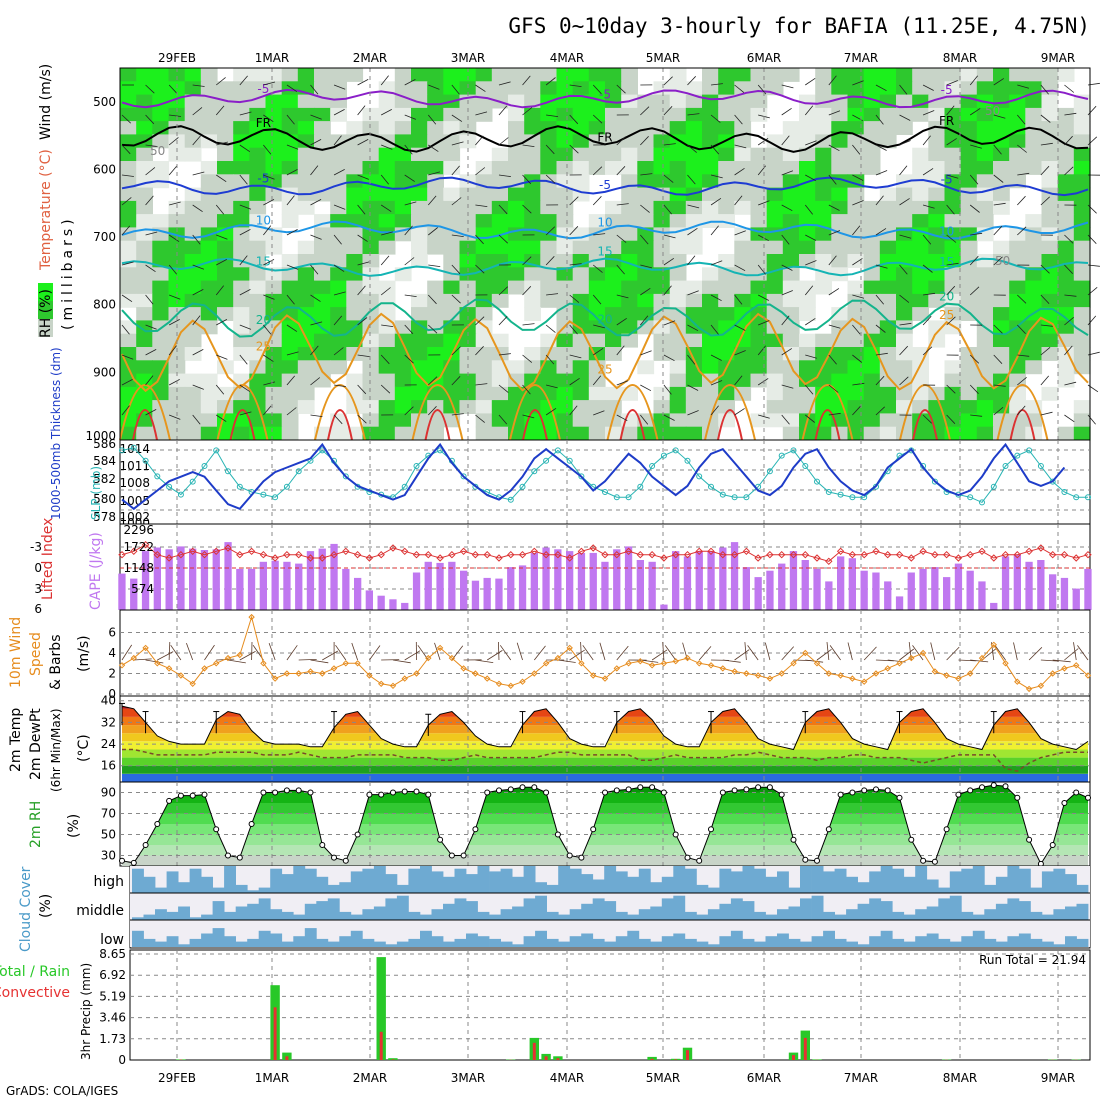 The width and height of the screenshot is (1100, 1100). I want to click on y-tick-label: 0, so click(38, 568).